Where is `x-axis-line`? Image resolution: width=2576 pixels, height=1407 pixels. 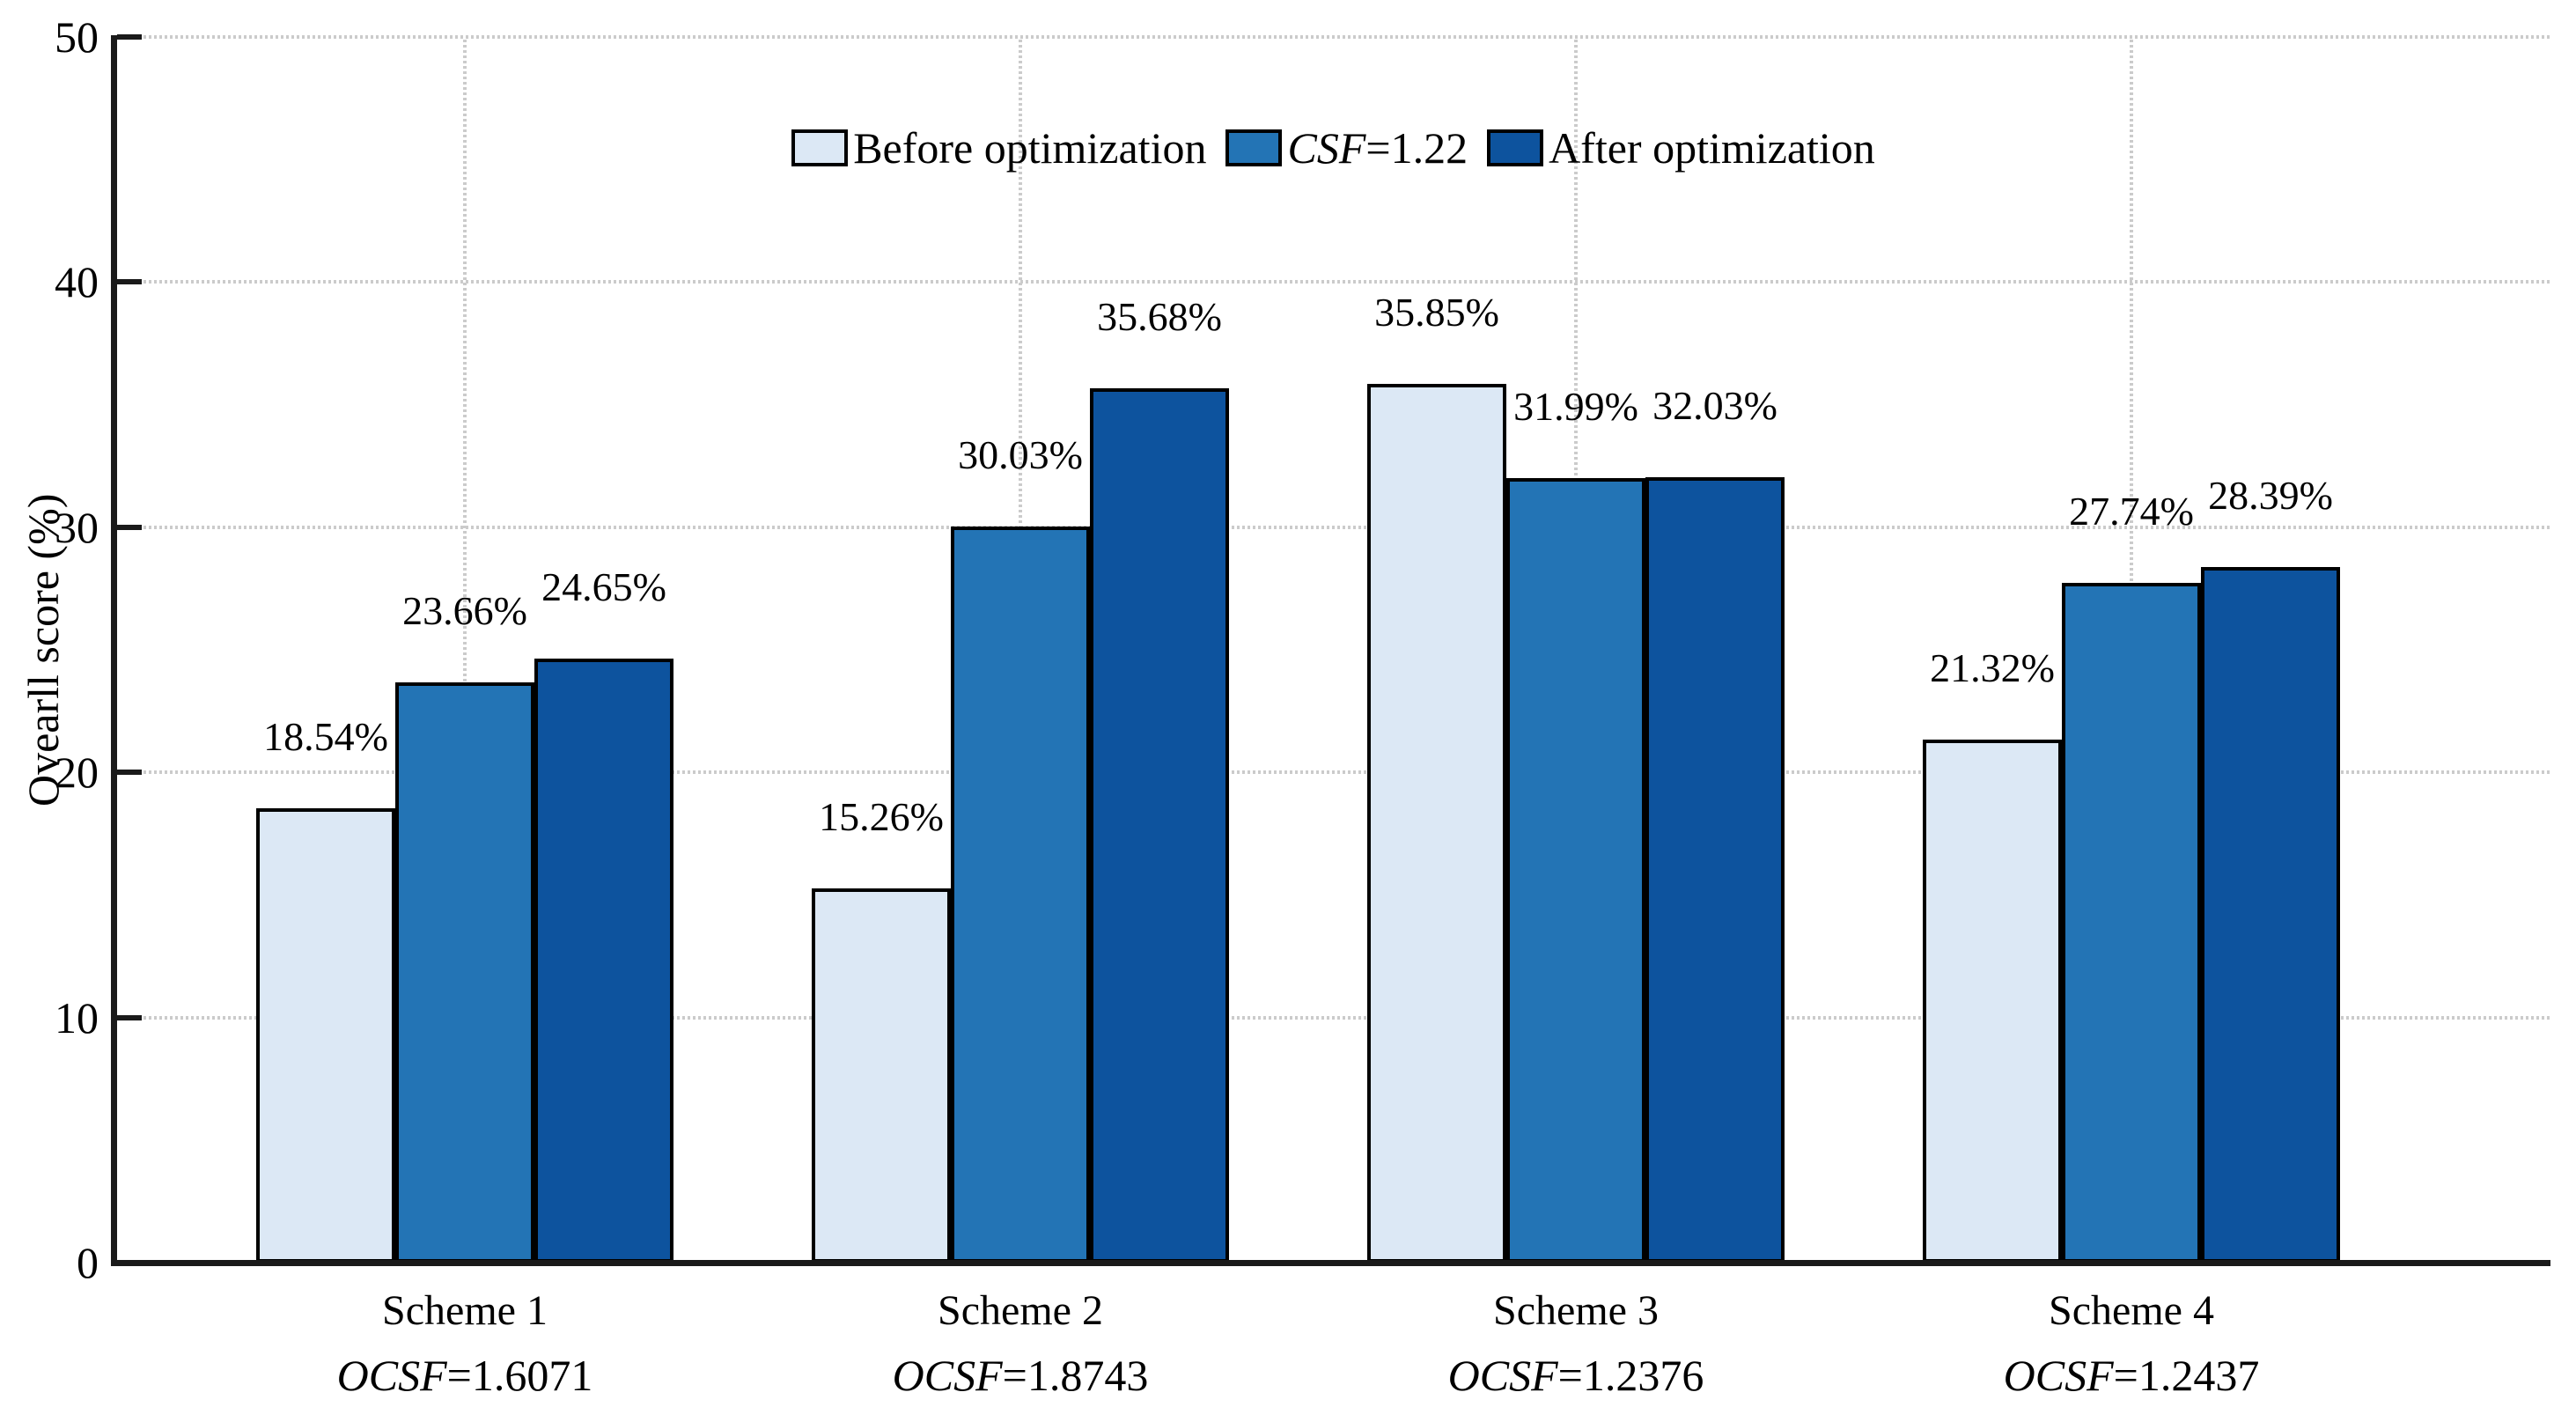
x-axis-line is located at coordinates (1331, 1263).